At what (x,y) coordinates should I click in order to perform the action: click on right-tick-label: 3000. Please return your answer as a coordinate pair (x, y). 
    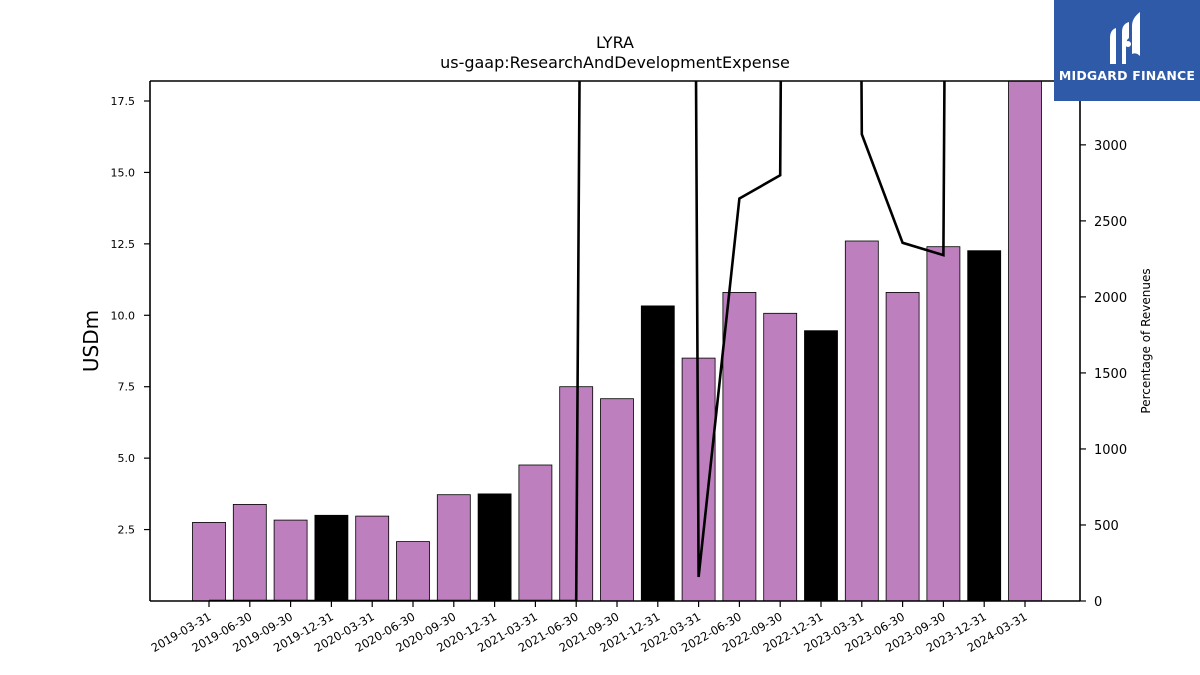
    Looking at the image, I should click on (1110, 146).